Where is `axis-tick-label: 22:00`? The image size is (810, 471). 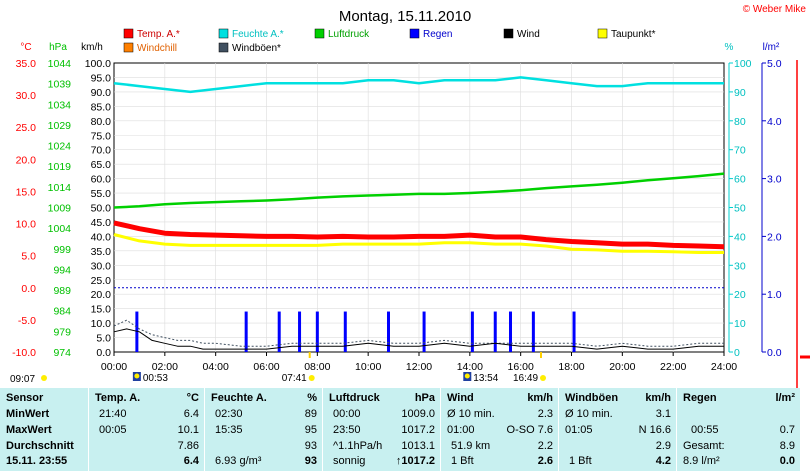
axis-tick-label: 22:00 is located at coordinates (673, 367).